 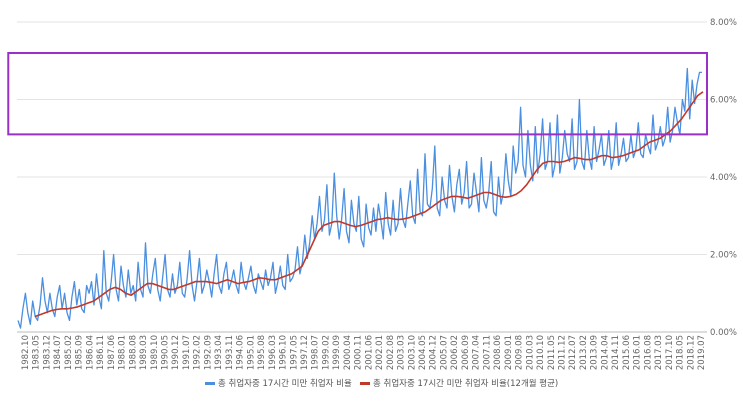 What do you see at coordinates (69, 352) in the screenshot?
I see `x-tick-label: 1985.02` at bounding box center [69, 352].